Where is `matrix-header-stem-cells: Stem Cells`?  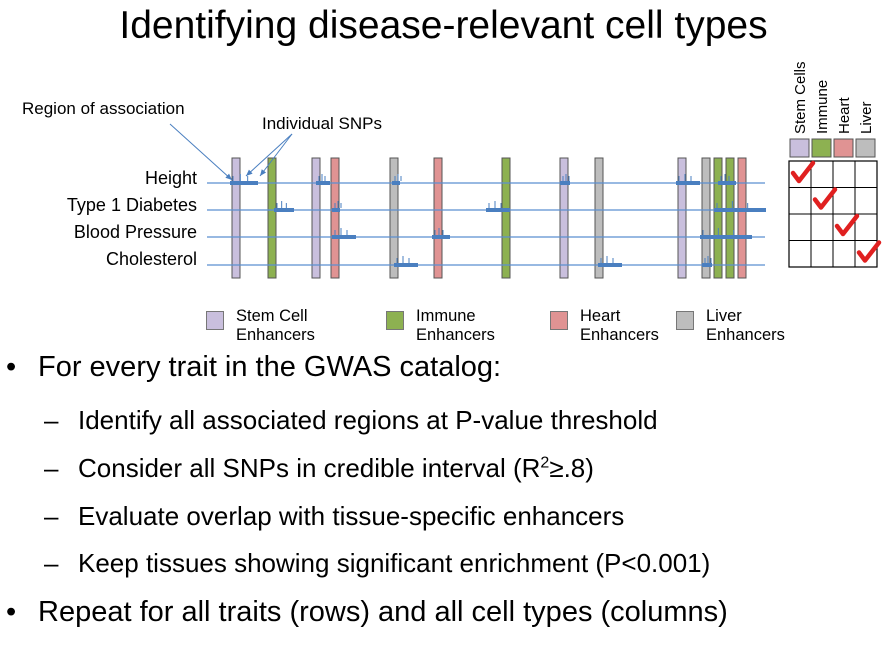
matrix-header-stem-cells: Stem Cells is located at coordinates (800, 97).